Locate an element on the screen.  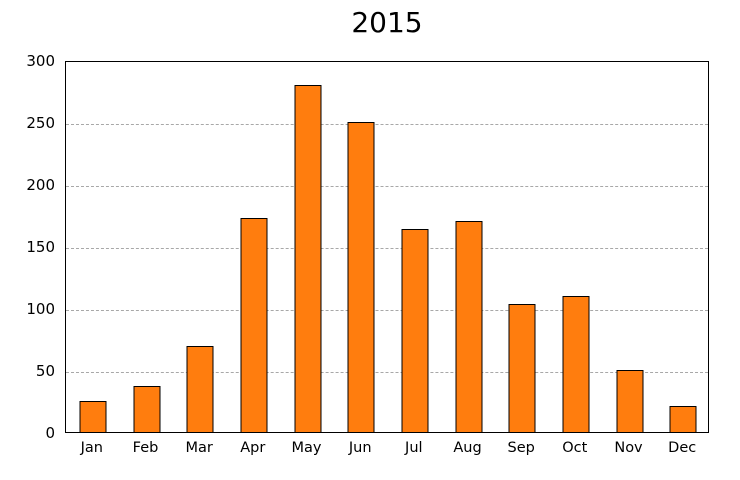
x-tick-jun: Jun is located at coordinates (360, 448).